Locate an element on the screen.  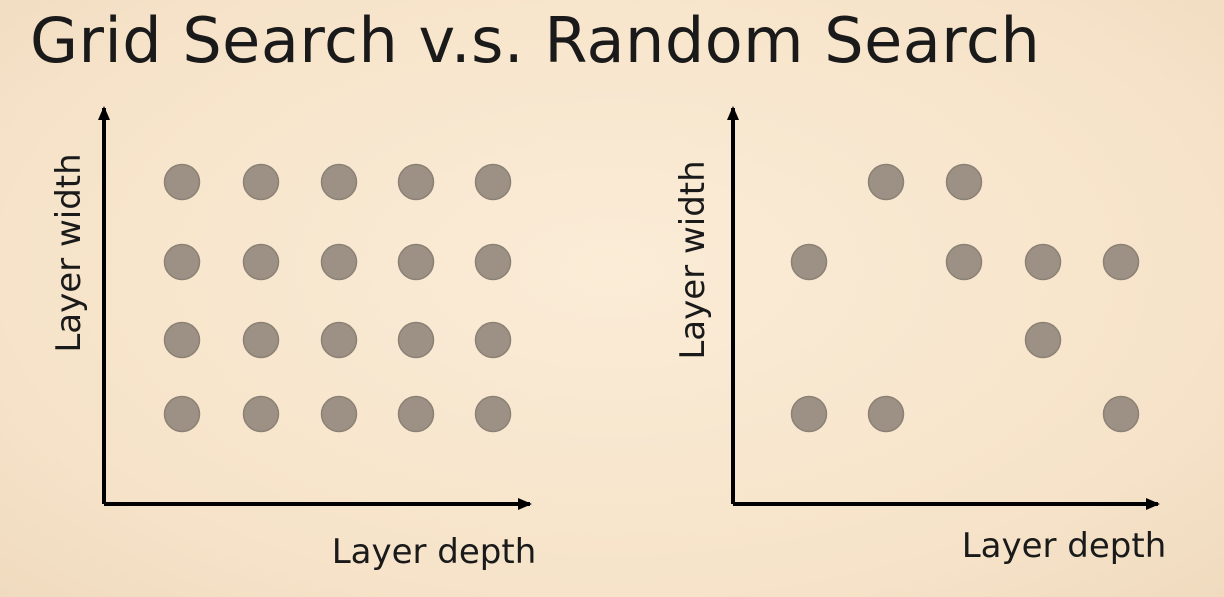
random-points is located at coordinates (965, 298).